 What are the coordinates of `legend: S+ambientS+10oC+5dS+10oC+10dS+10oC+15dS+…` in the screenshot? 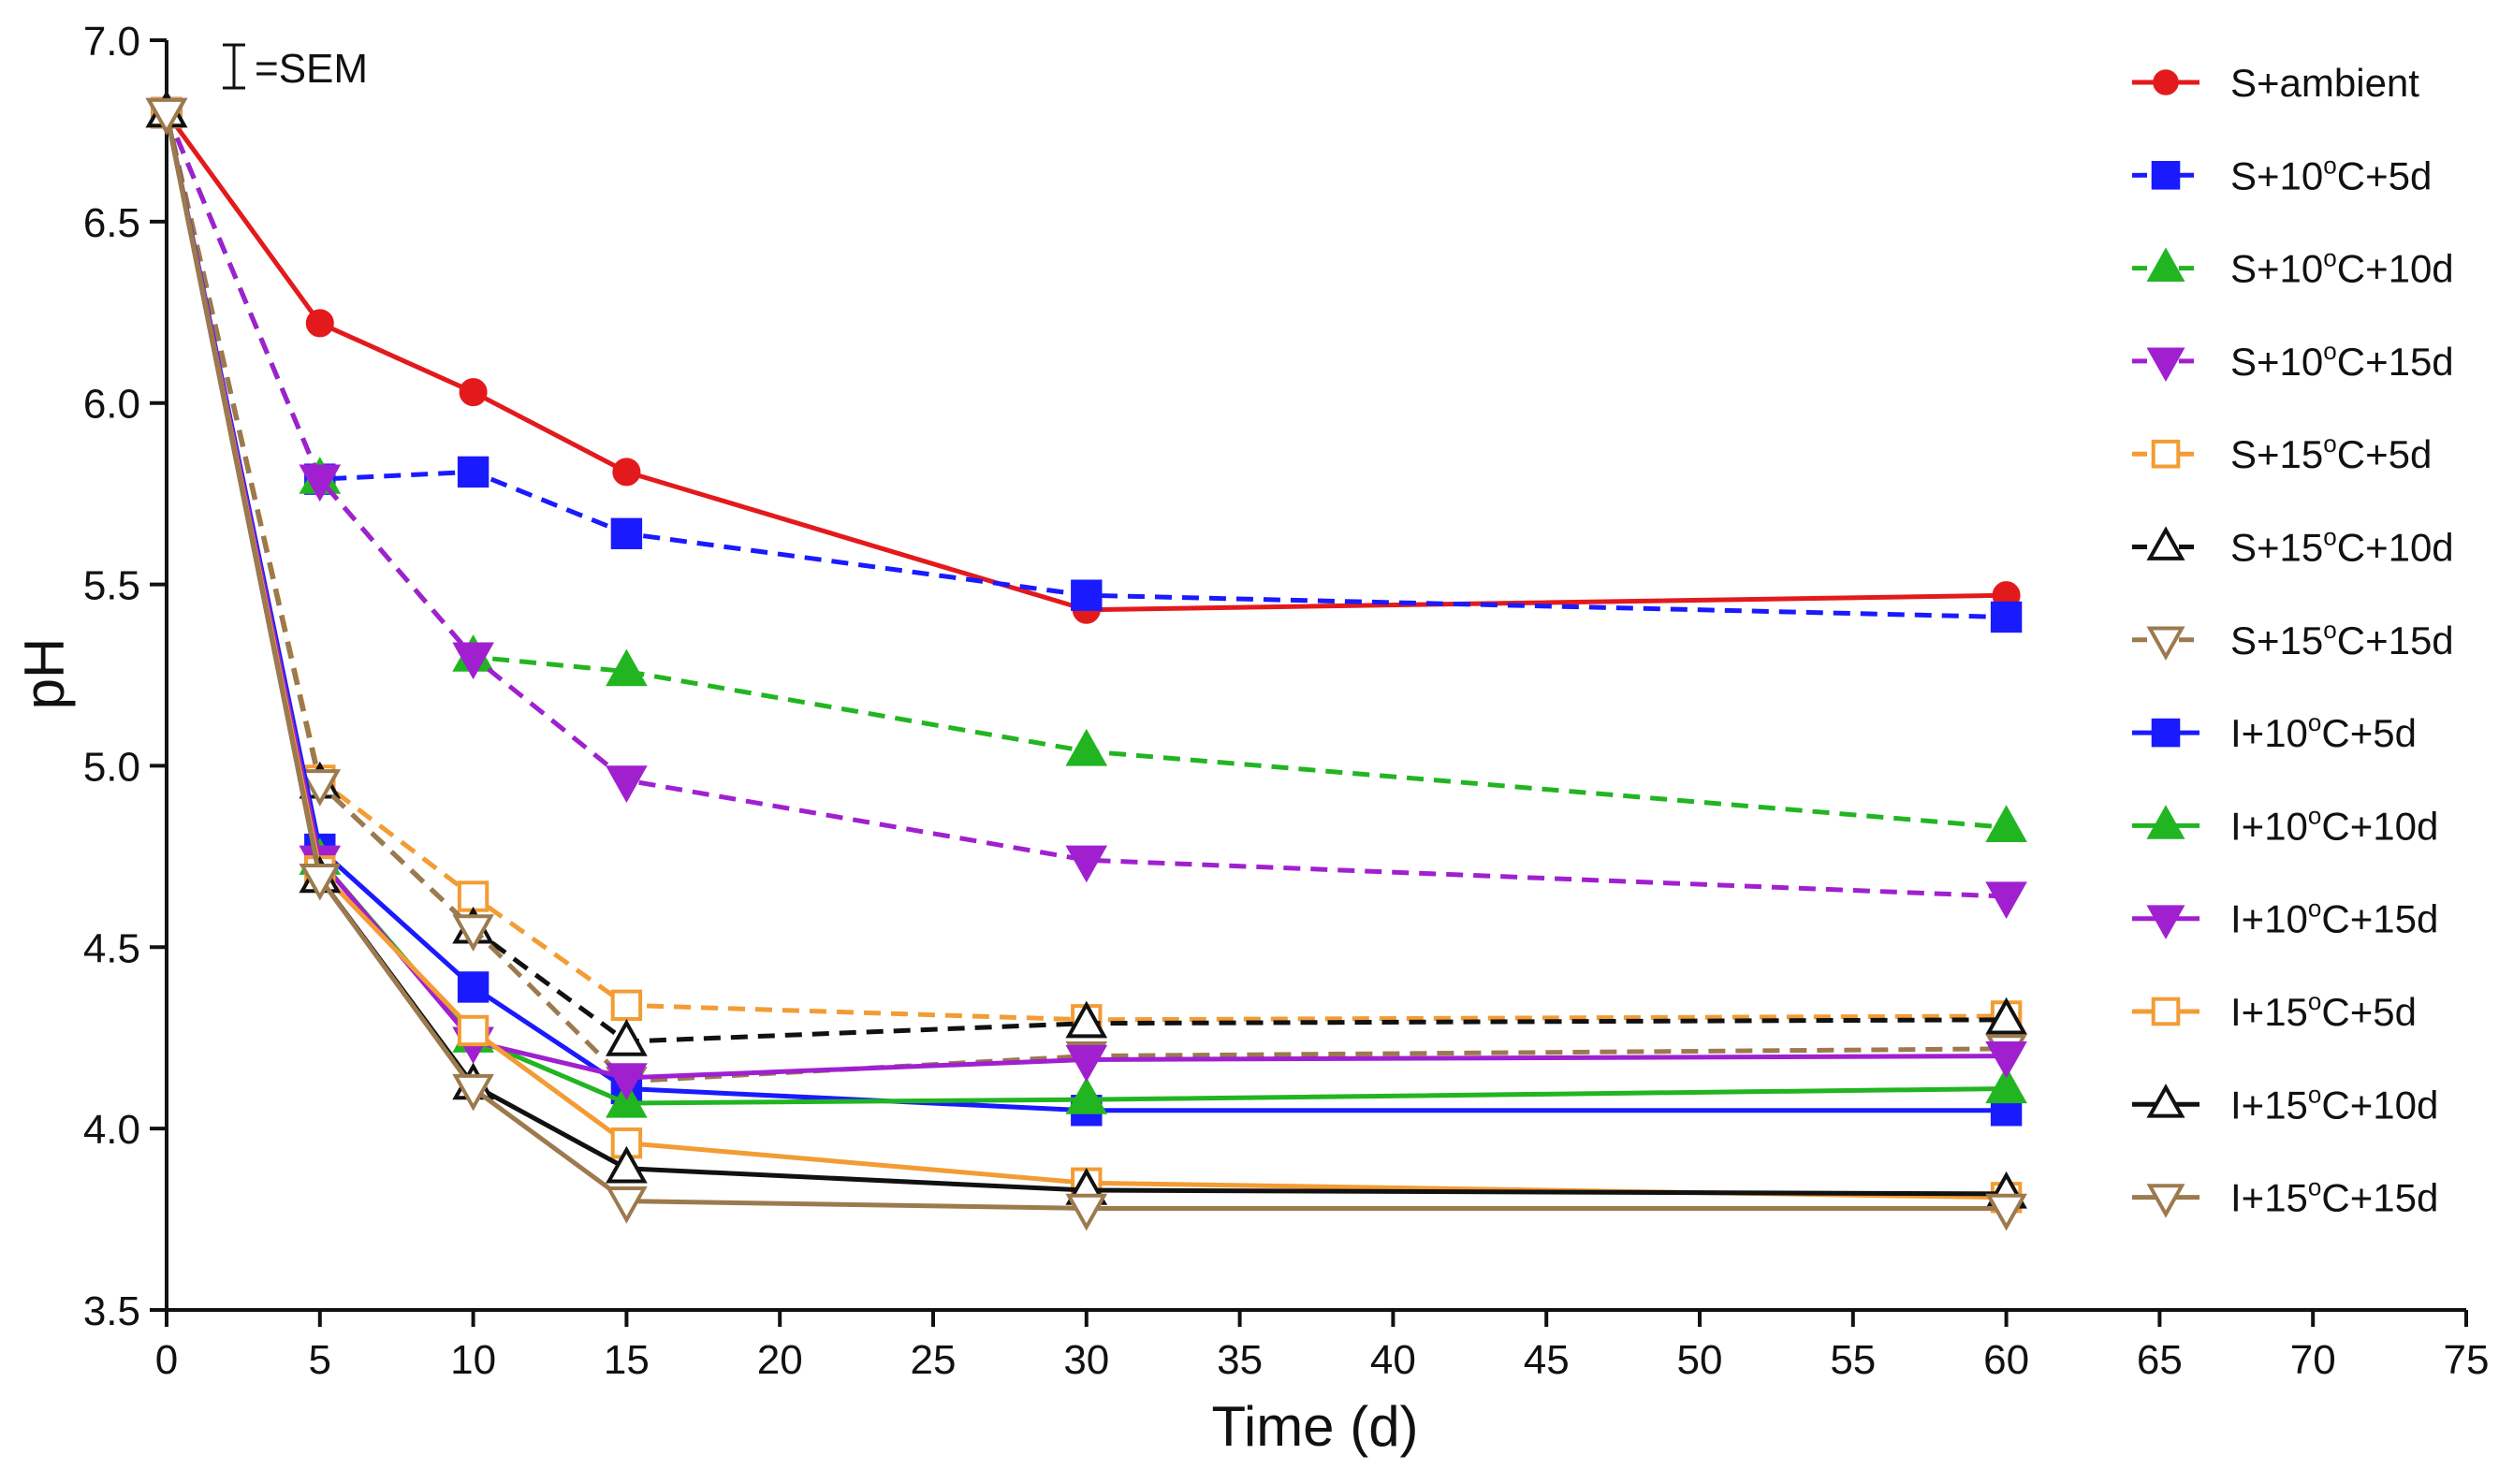 It's located at (2293, 640).